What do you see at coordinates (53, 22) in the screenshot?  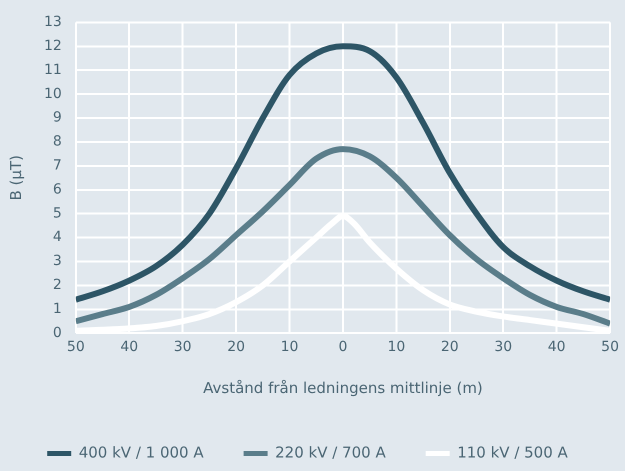 I see `y-tick-label: 13` at bounding box center [53, 22].